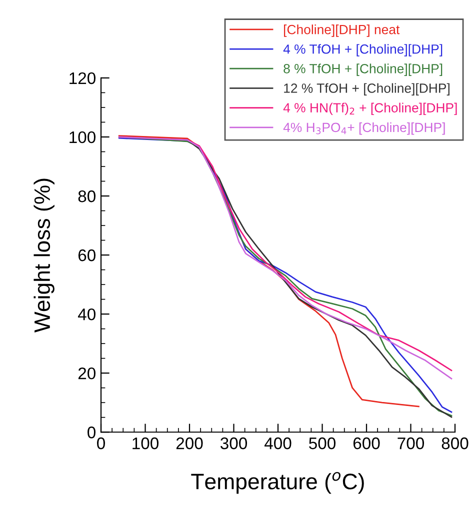  What do you see at coordinates (366, 443) in the screenshot?
I see `x-tick-label: 600` at bounding box center [366, 443].